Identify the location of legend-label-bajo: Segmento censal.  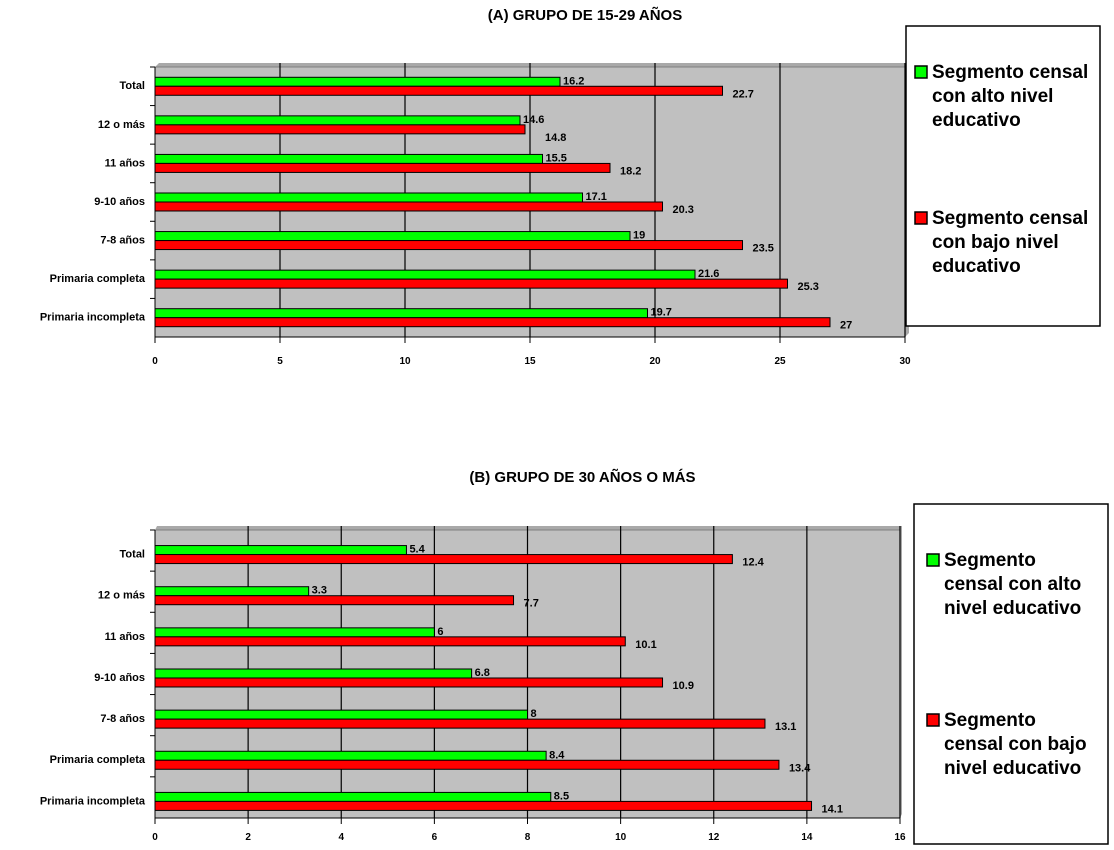
(1010, 218).